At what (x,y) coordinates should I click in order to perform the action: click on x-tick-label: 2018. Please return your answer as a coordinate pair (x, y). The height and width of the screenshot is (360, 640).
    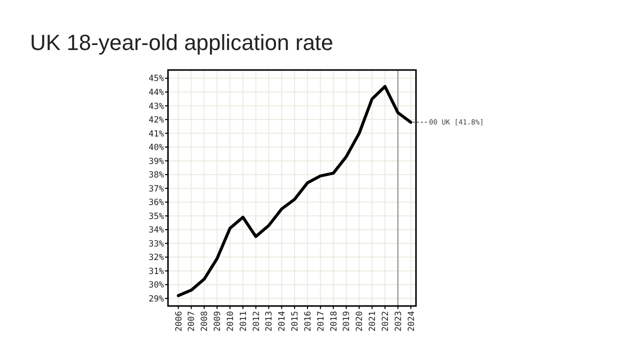
    Looking at the image, I should click on (334, 321).